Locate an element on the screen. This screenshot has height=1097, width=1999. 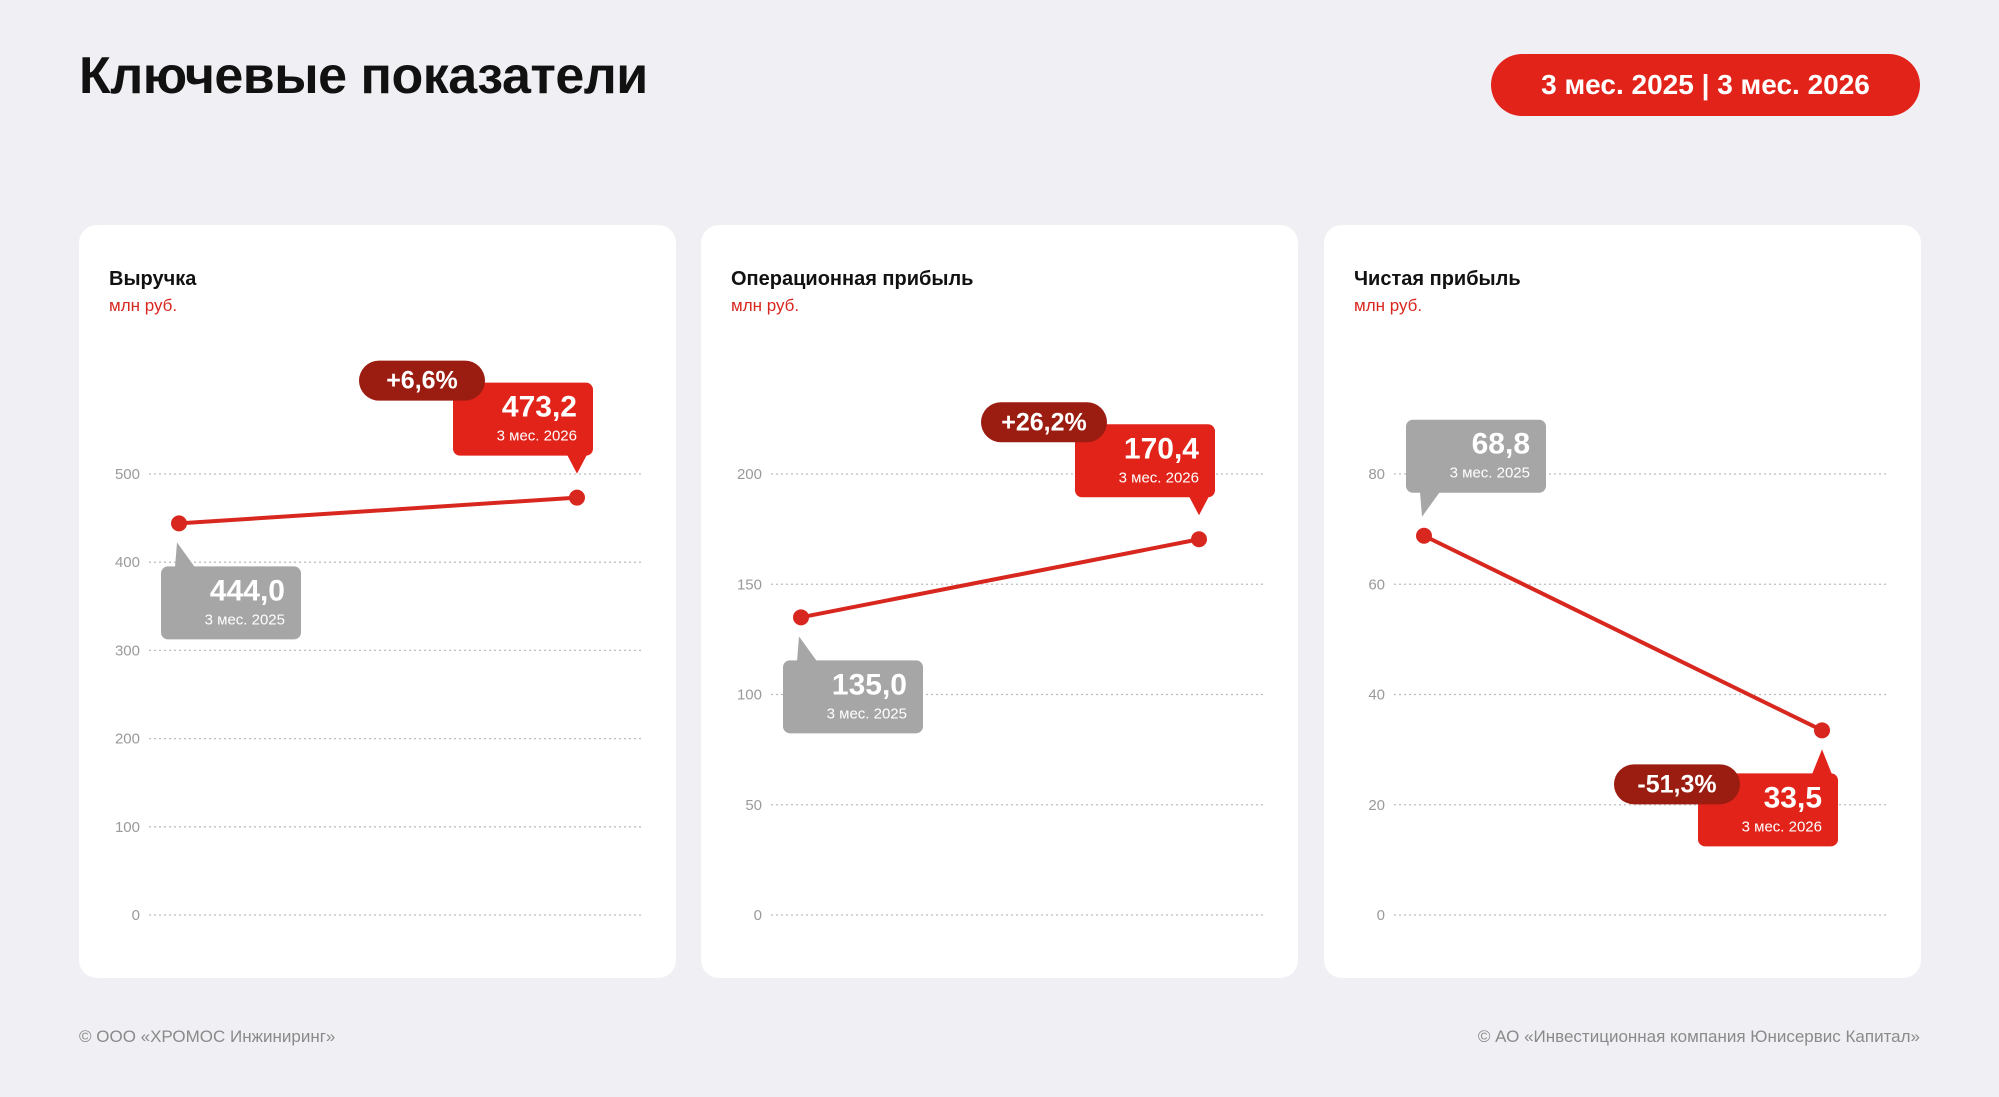
data-label: 135,0 is located at coordinates (869, 684).